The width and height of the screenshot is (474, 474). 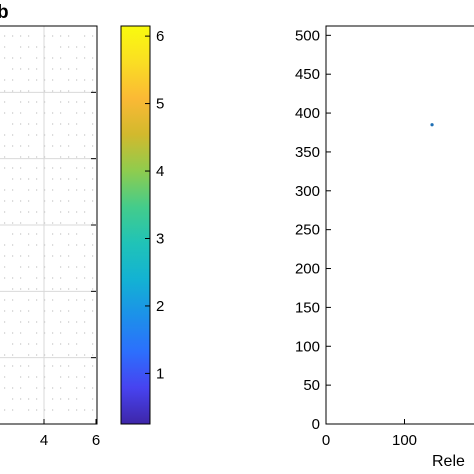 I want to click on colorbar-gradient, so click(x=135, y=225).